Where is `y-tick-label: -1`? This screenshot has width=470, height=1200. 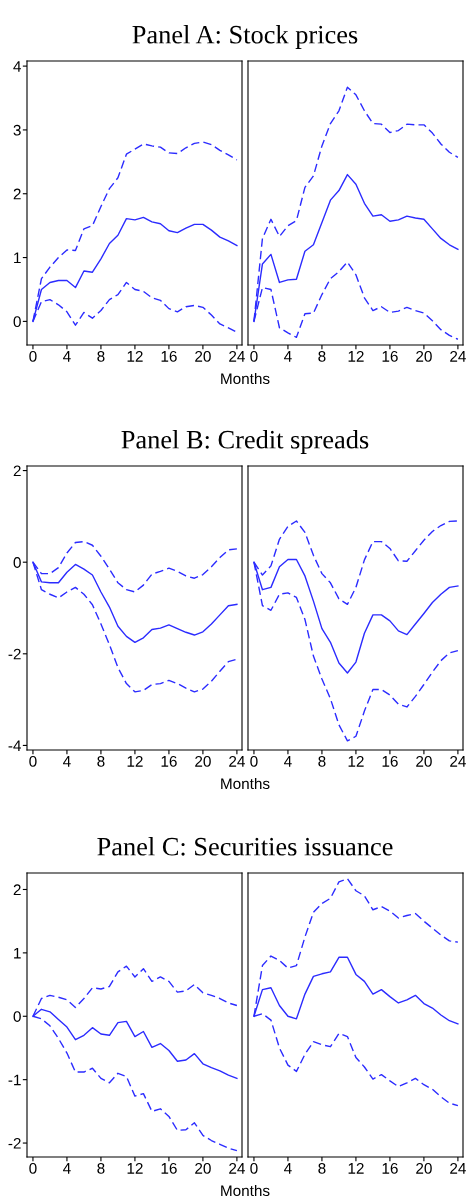
y-tick-label: -1 is located at coordinates (14, 1080).